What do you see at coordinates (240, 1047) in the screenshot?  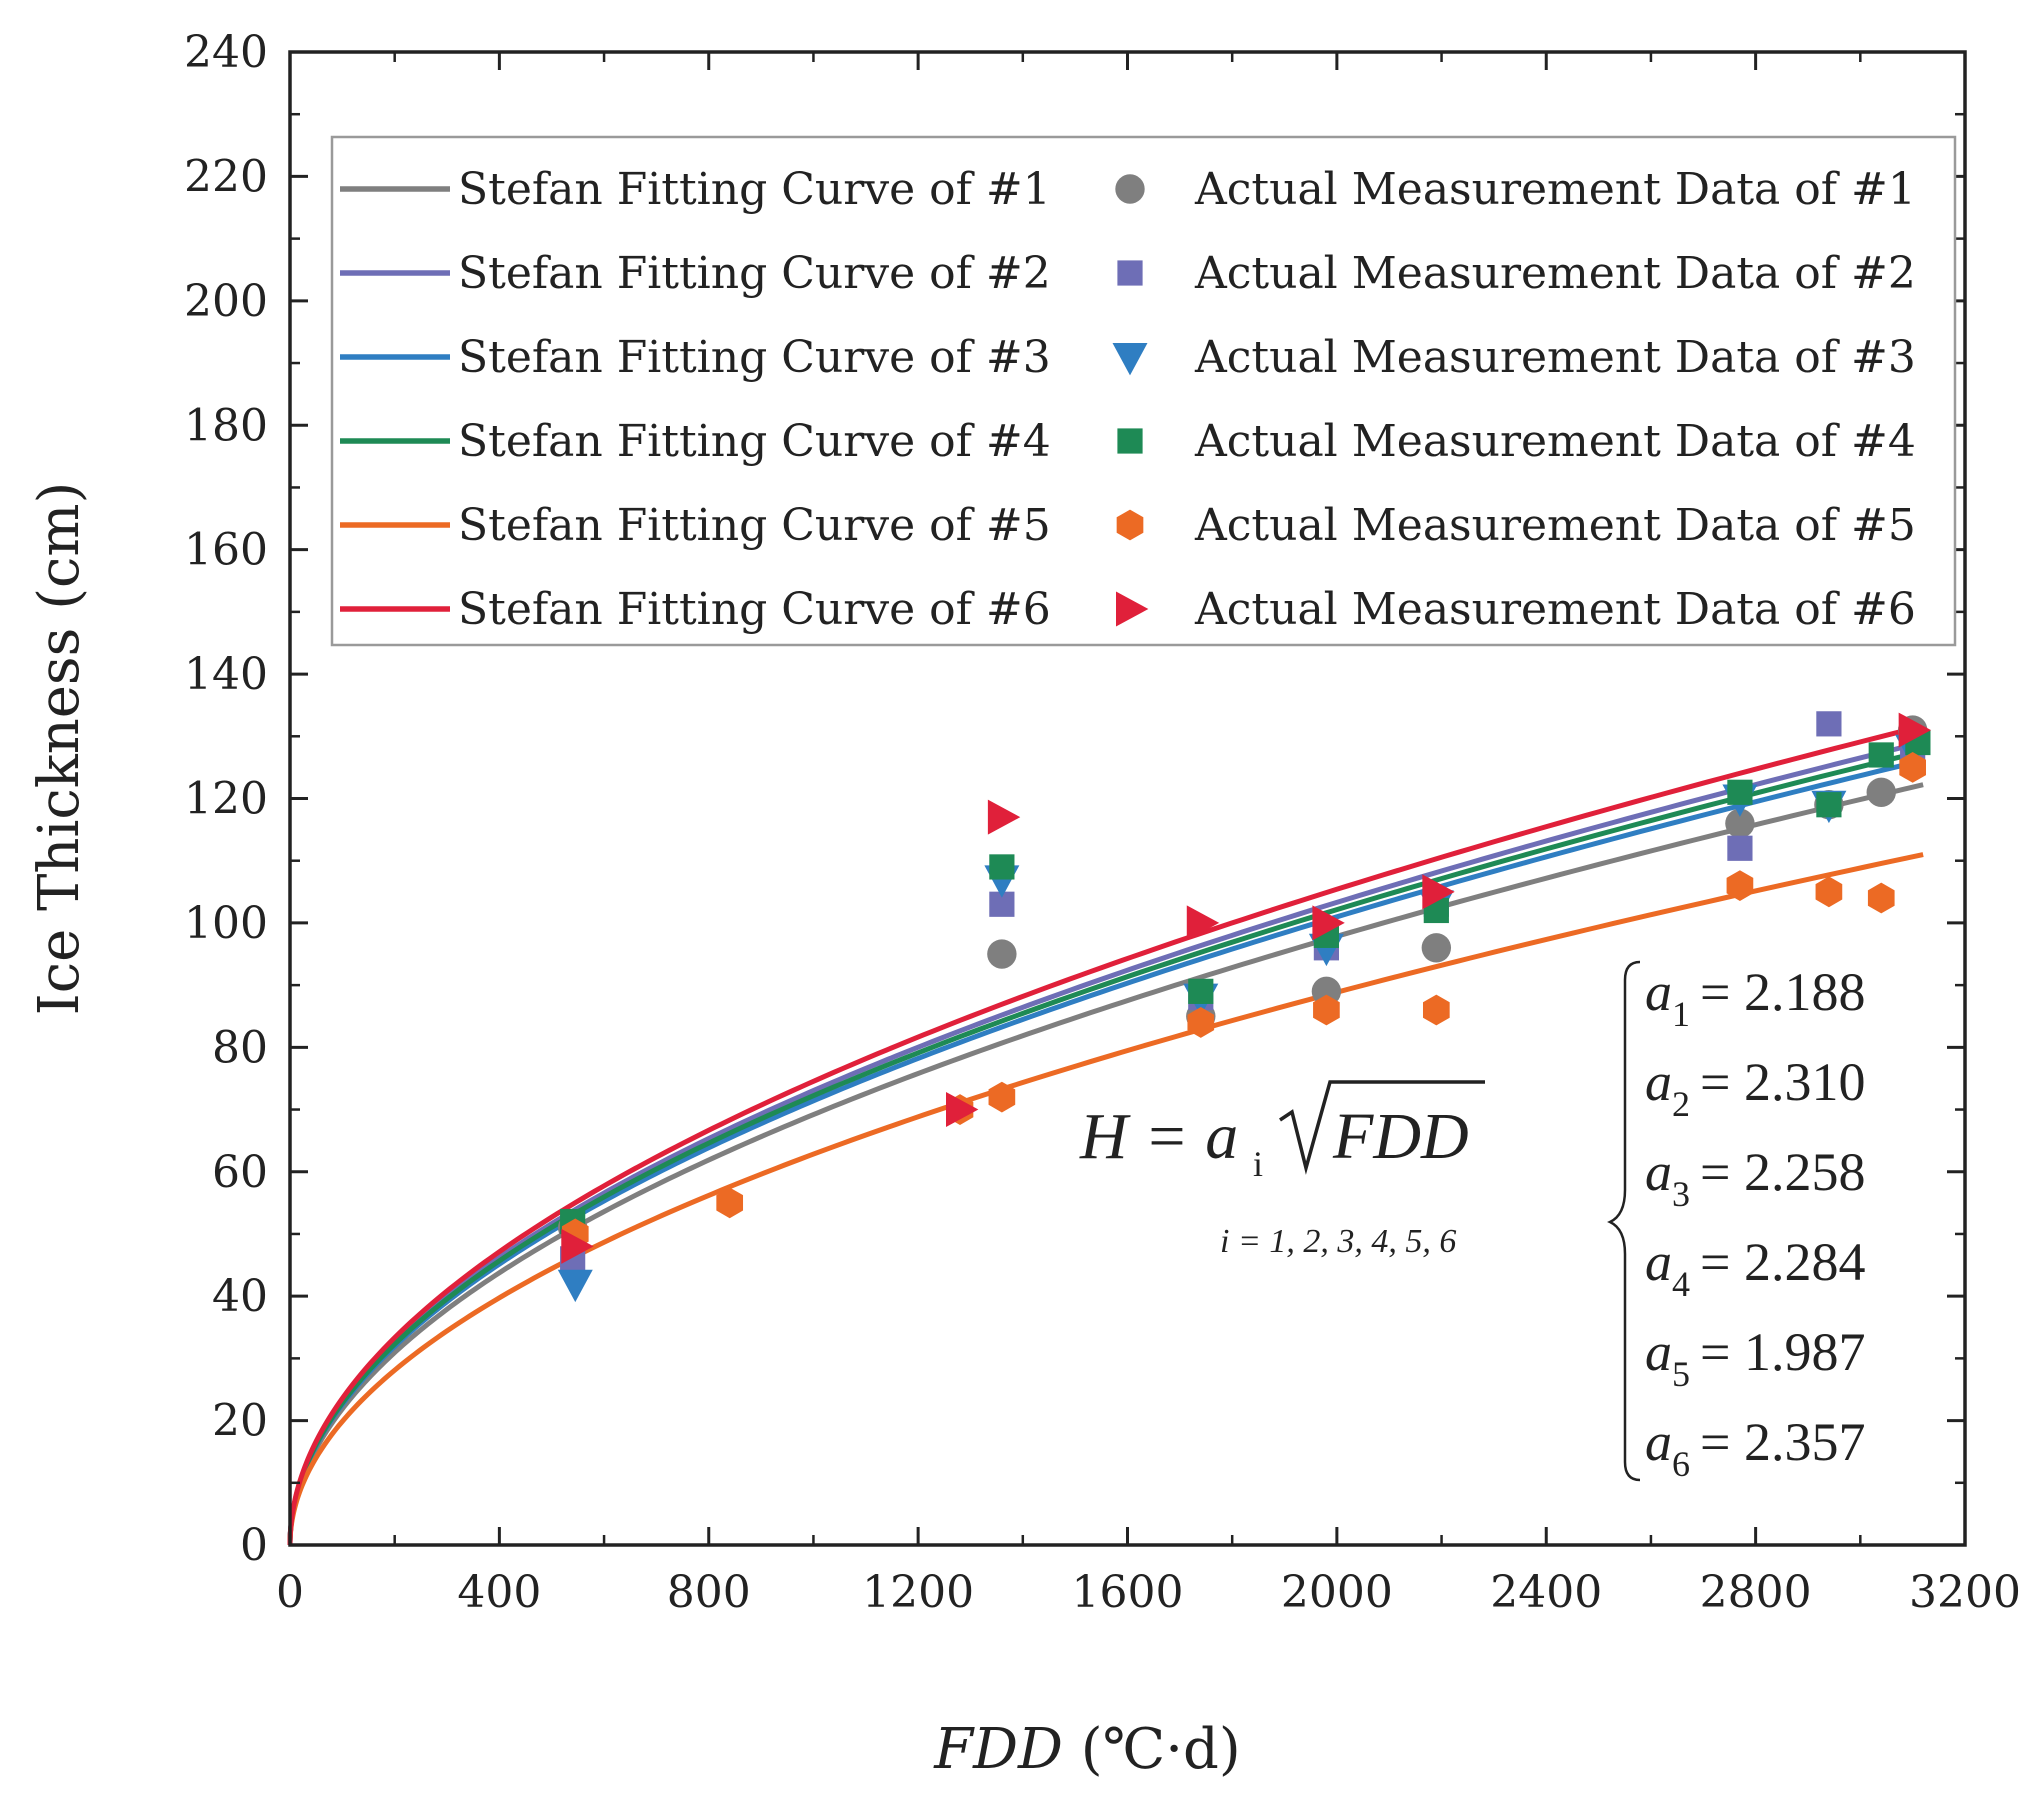 I see `y-tick-label: 80` at bounding box center [240, 1047].